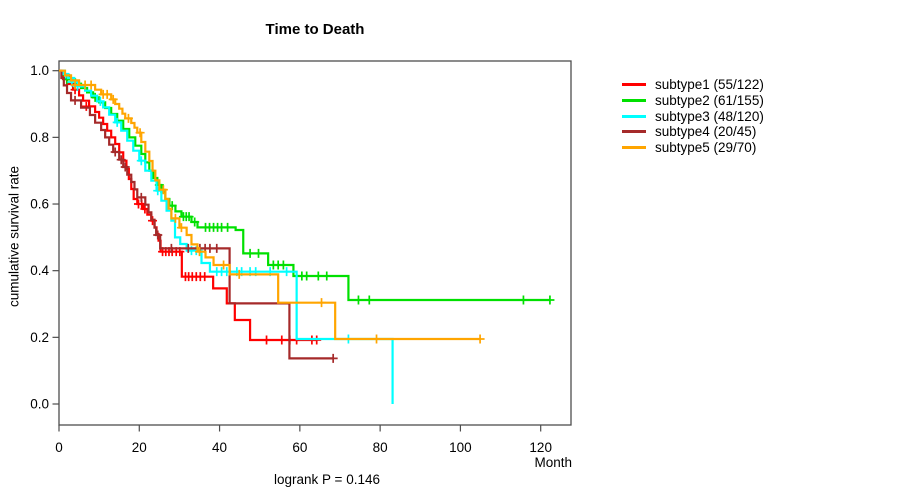  Describe the element at coordinates (59, 447) in the screenshot. I see `x-tick-label: 0` at that location.